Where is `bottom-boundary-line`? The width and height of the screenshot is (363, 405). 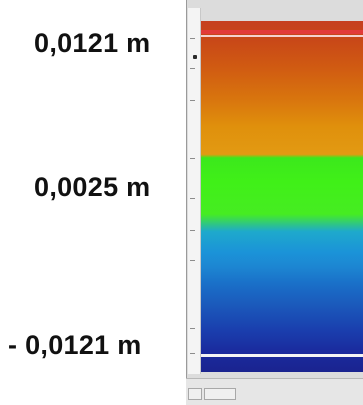
bottom-boundary-line is located at coordinates (282, 355).